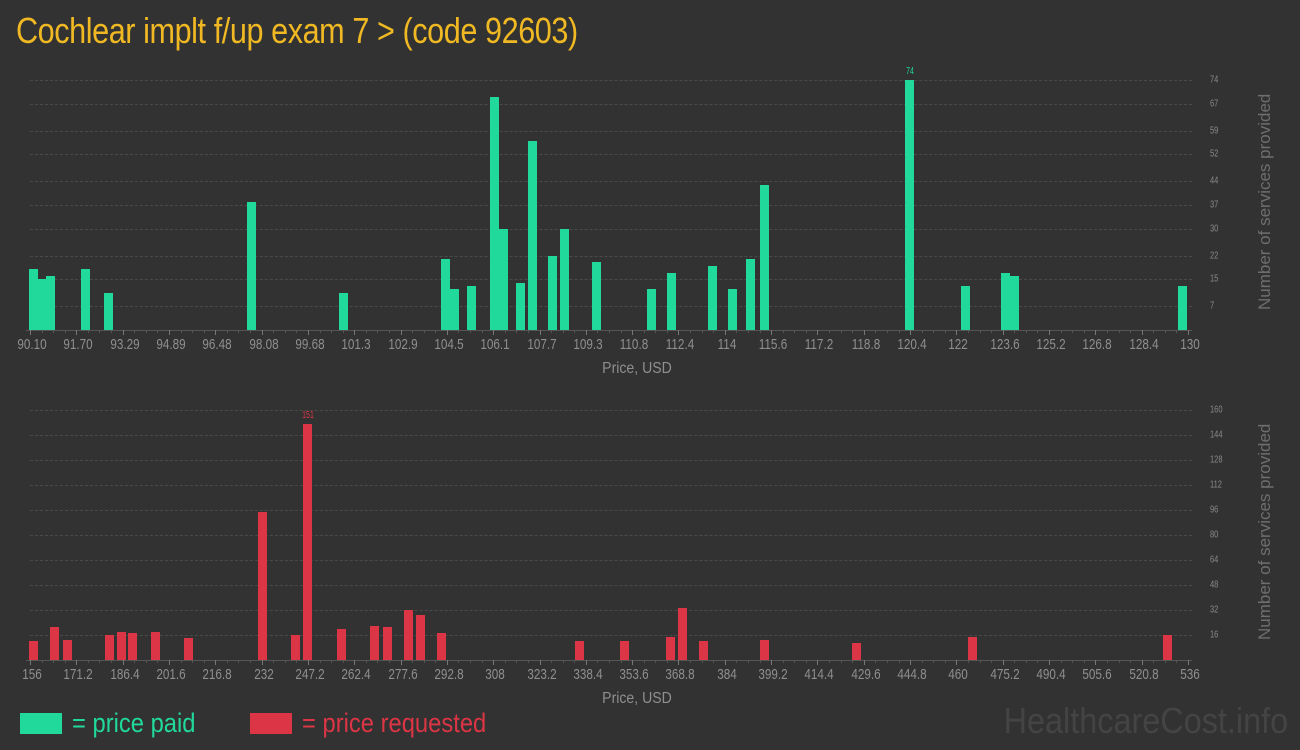  Describe the element at coordinates (588, 674) in the screenshot. I see `x-tick-label: 338.4` at that location.